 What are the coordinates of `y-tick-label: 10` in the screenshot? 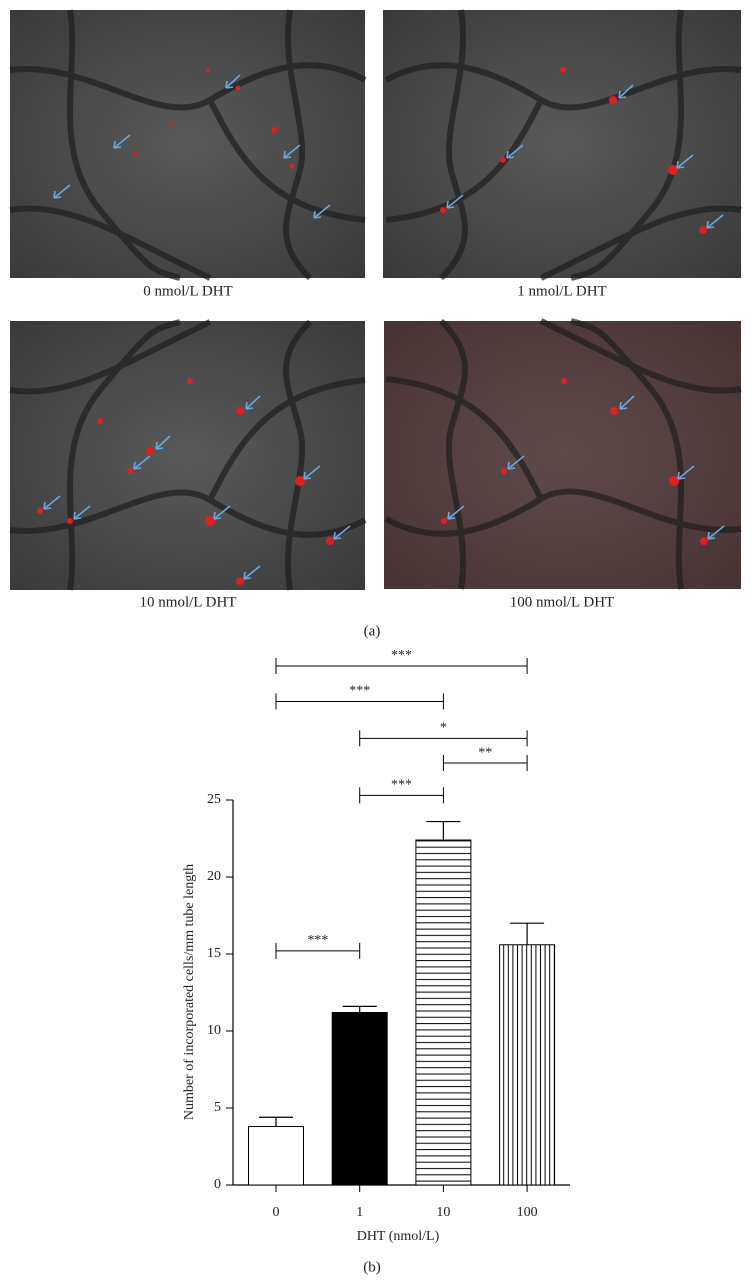 It's located at (214, 1030).